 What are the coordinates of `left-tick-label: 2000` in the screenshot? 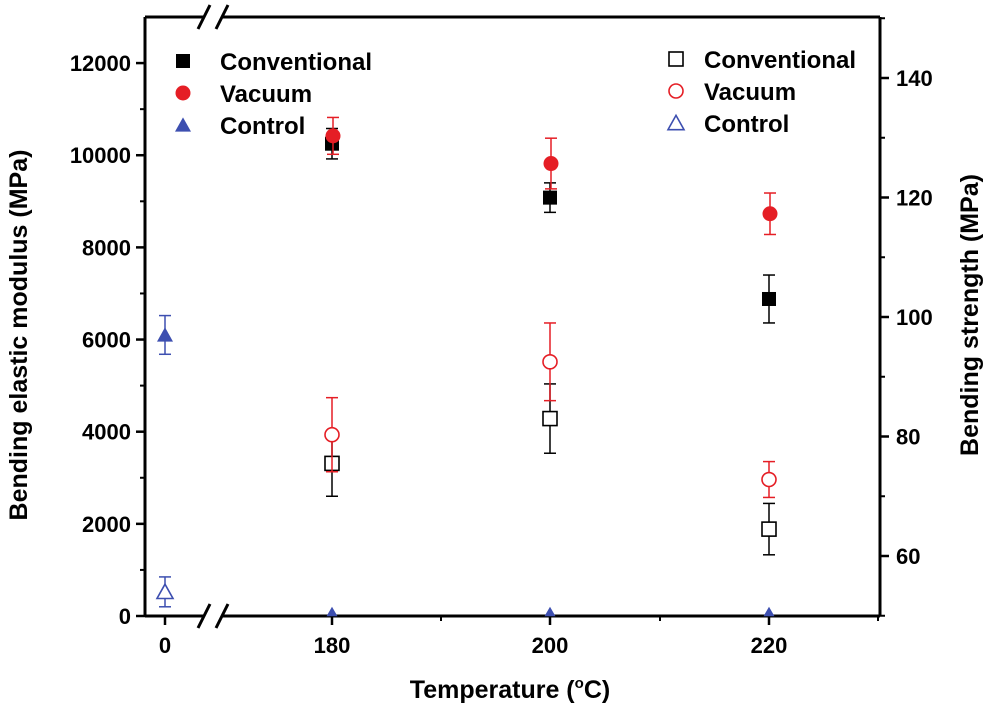 It's located at (106, 524).